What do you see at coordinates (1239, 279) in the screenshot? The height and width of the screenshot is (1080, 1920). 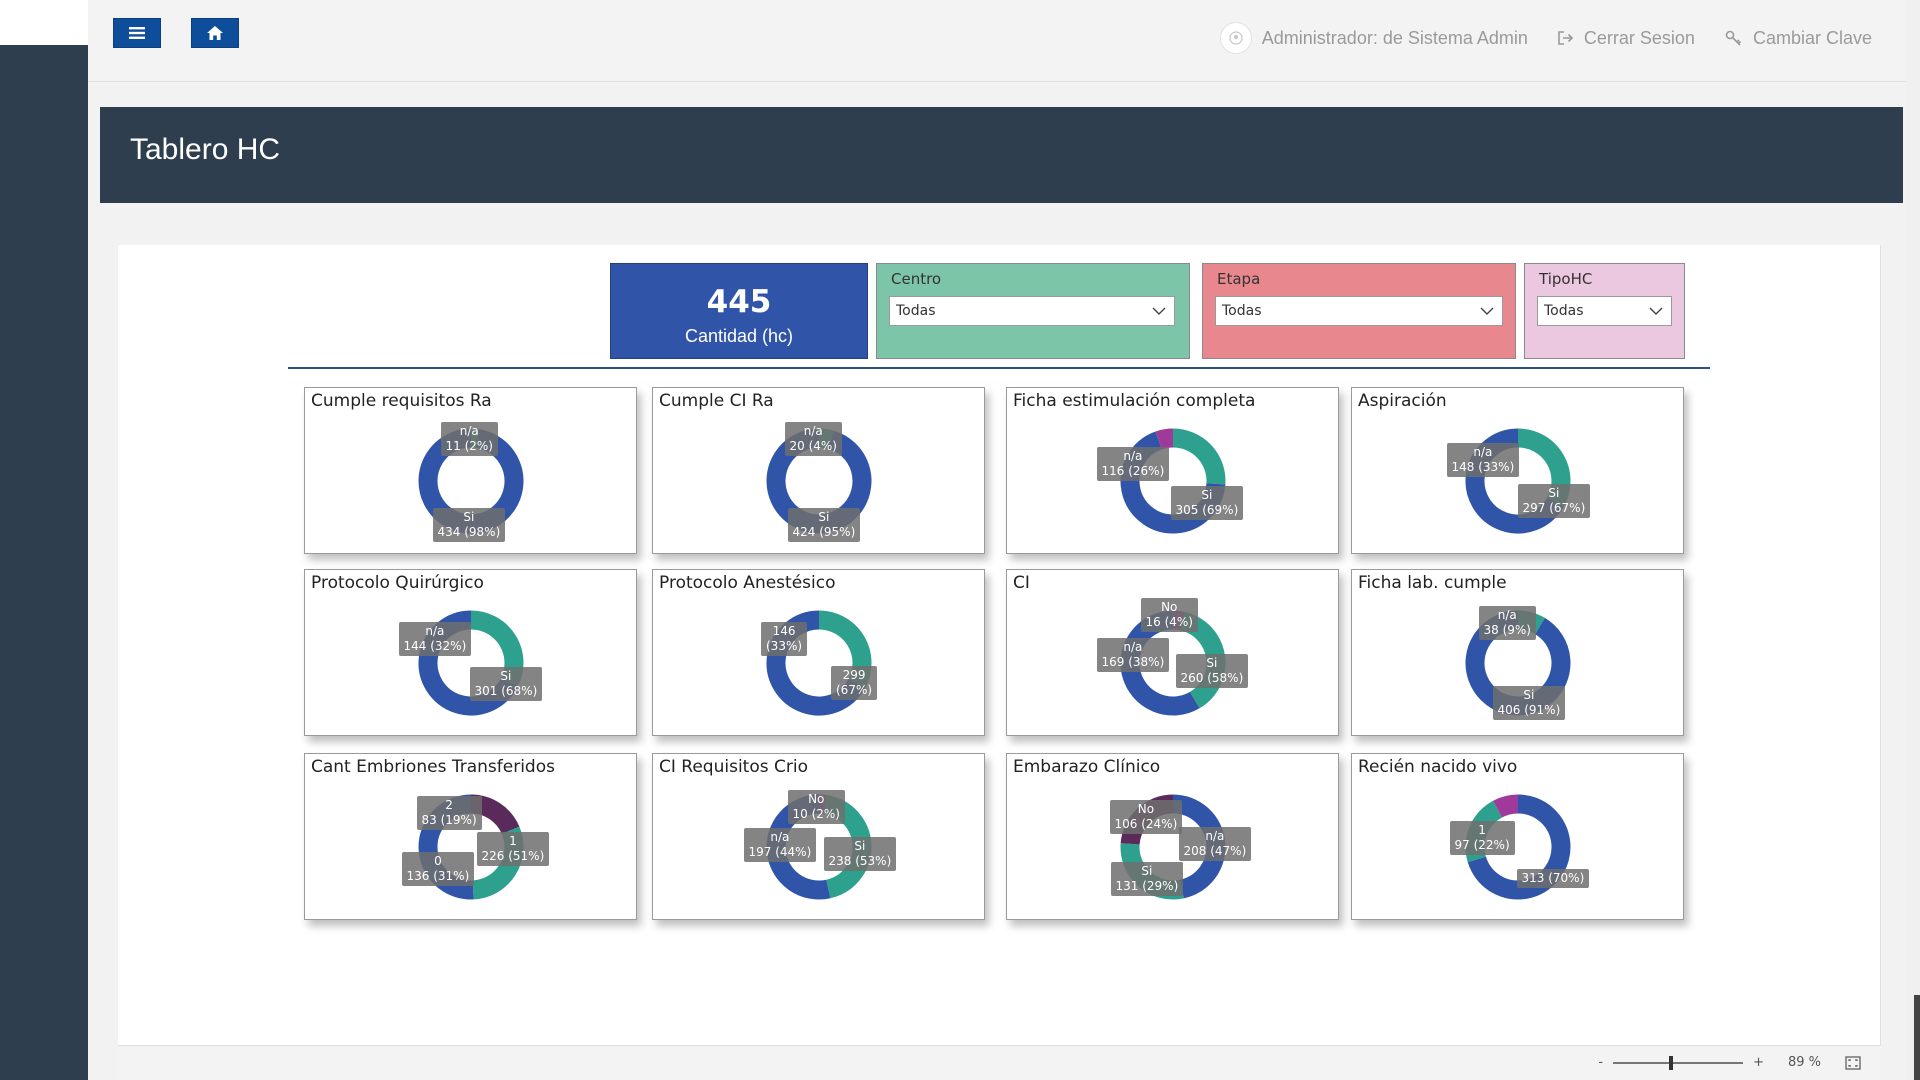 I see `slicer-title: Etapa` at bounding box center [1239, 279].